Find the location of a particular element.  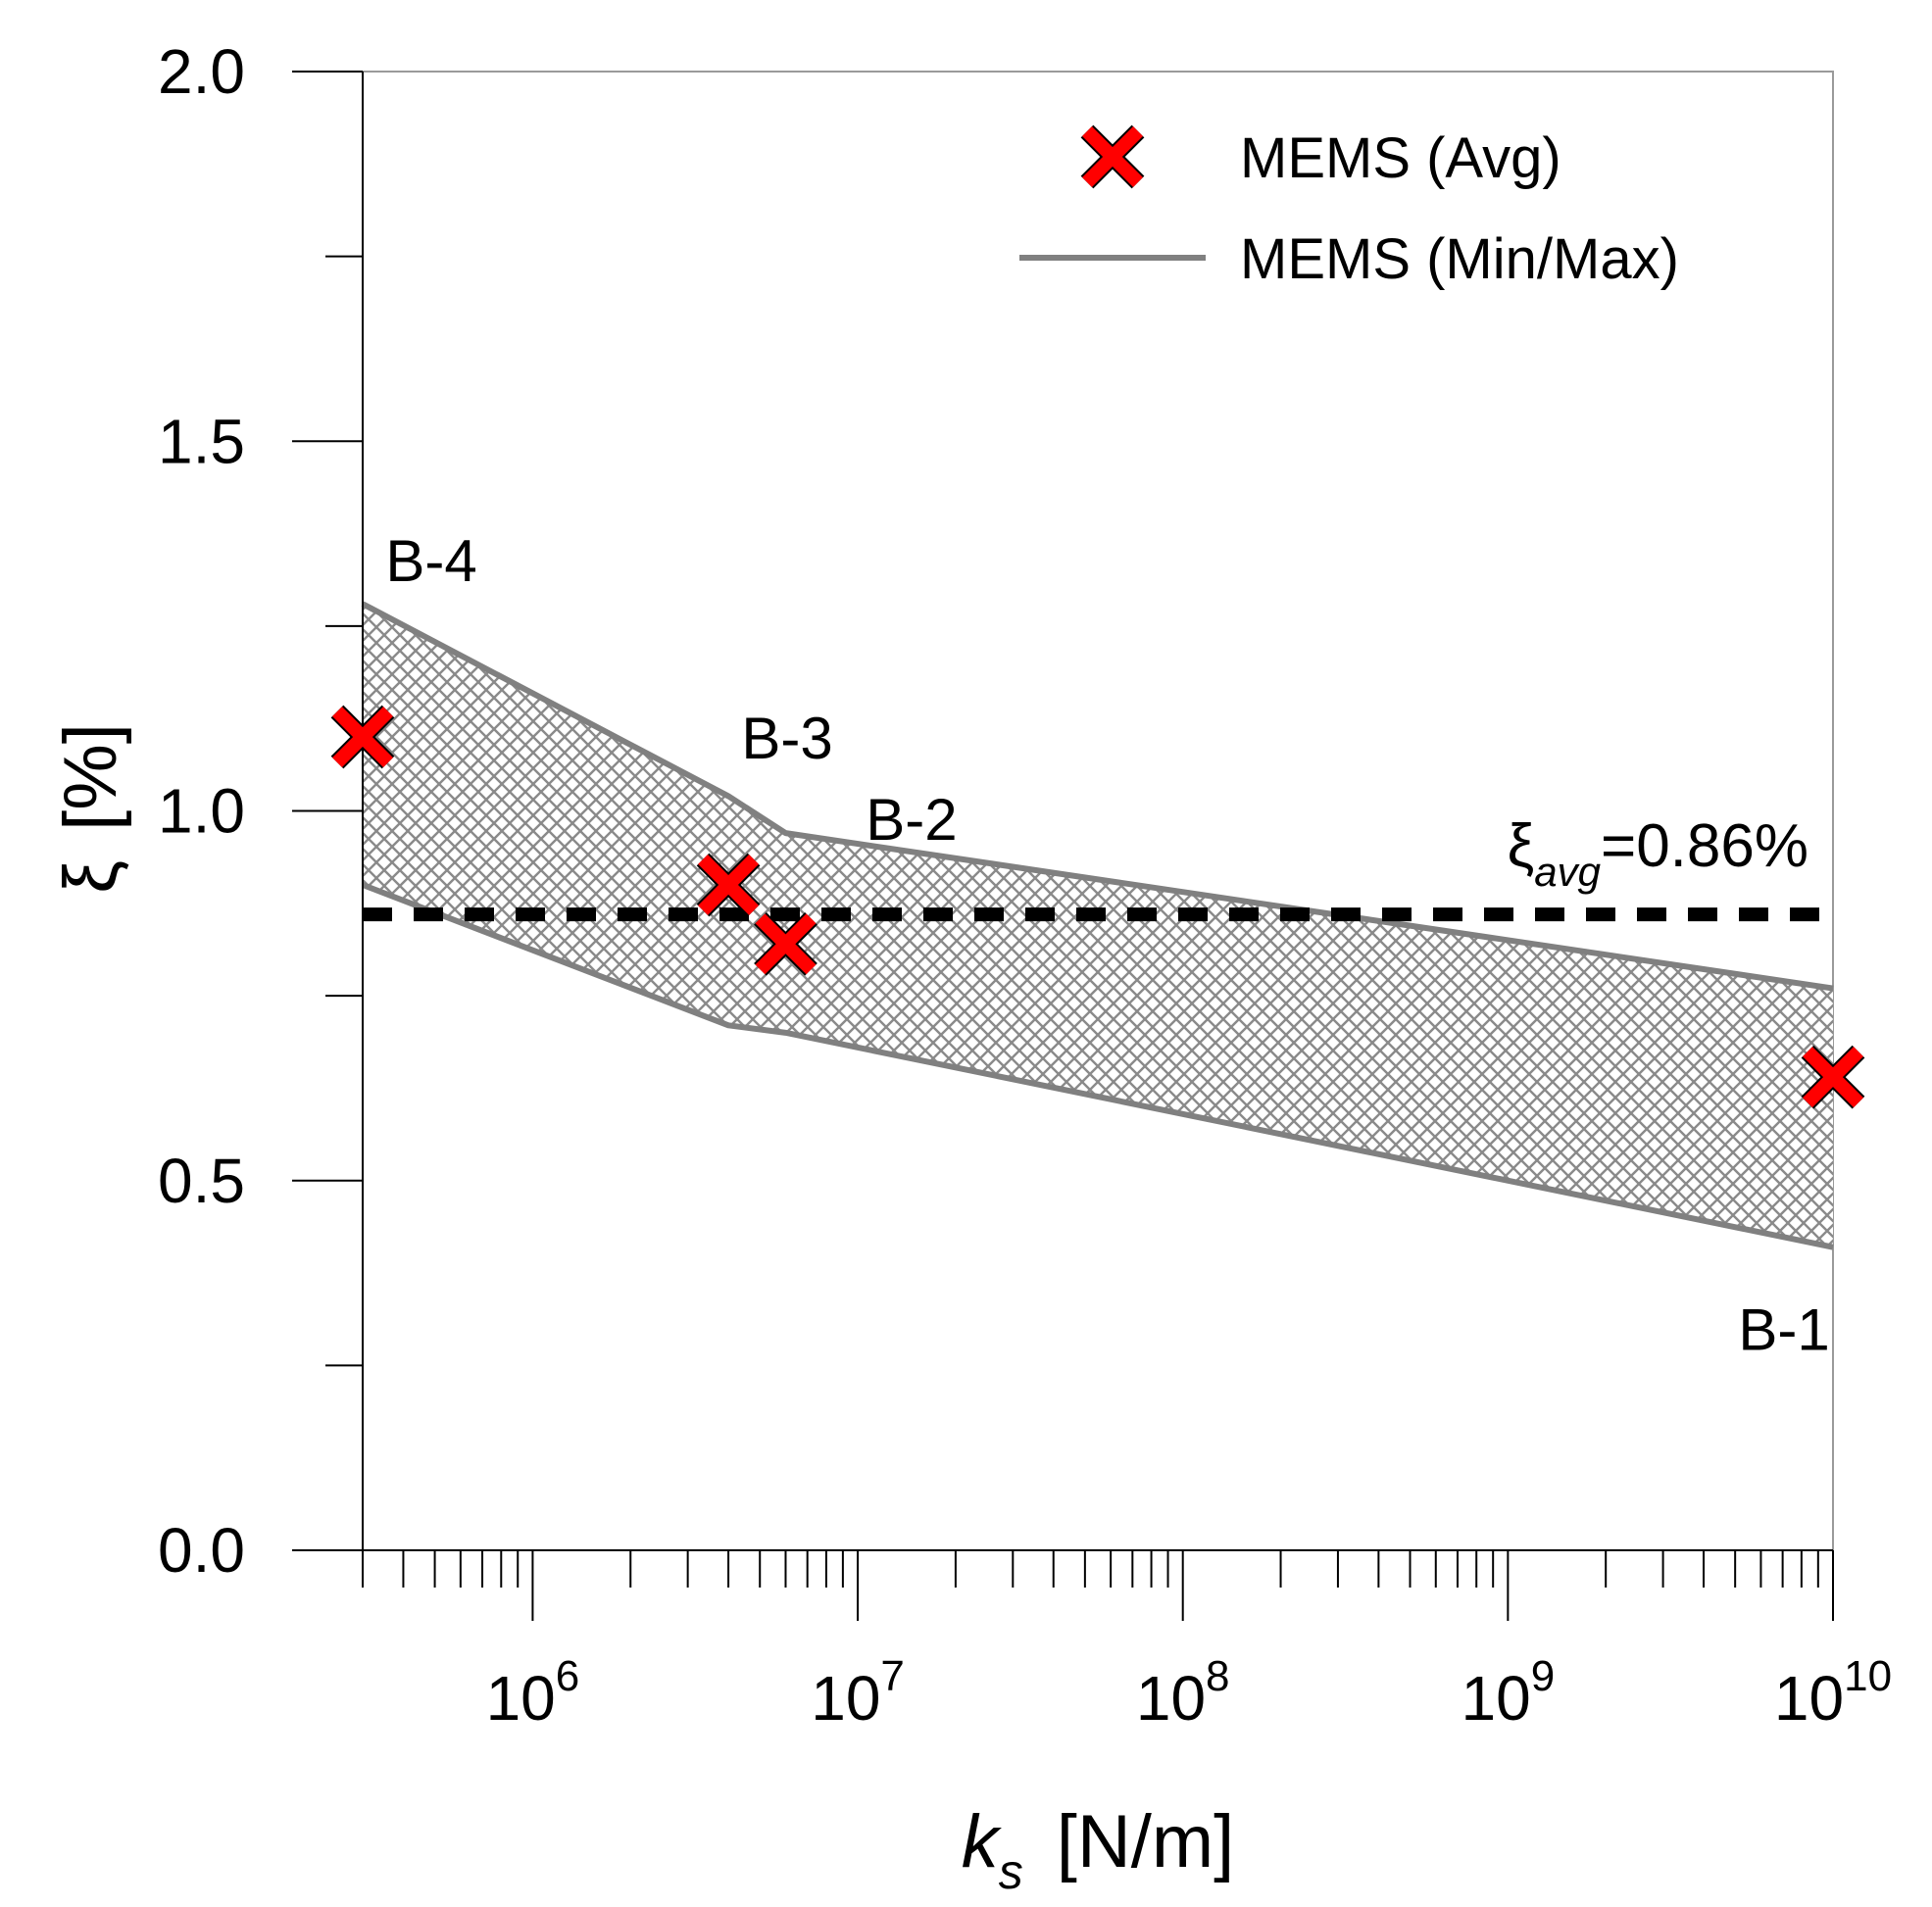

x-axis-label-sub: s is located at coordinates (1011, 1871).